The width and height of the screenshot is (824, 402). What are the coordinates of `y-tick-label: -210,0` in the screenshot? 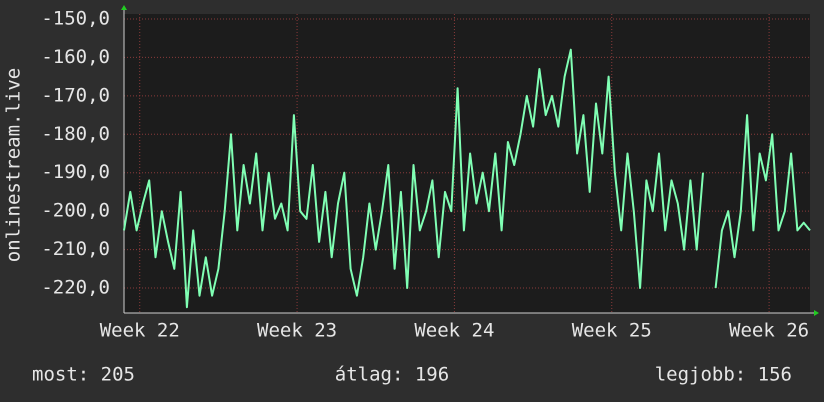 It's located at (75, 249).